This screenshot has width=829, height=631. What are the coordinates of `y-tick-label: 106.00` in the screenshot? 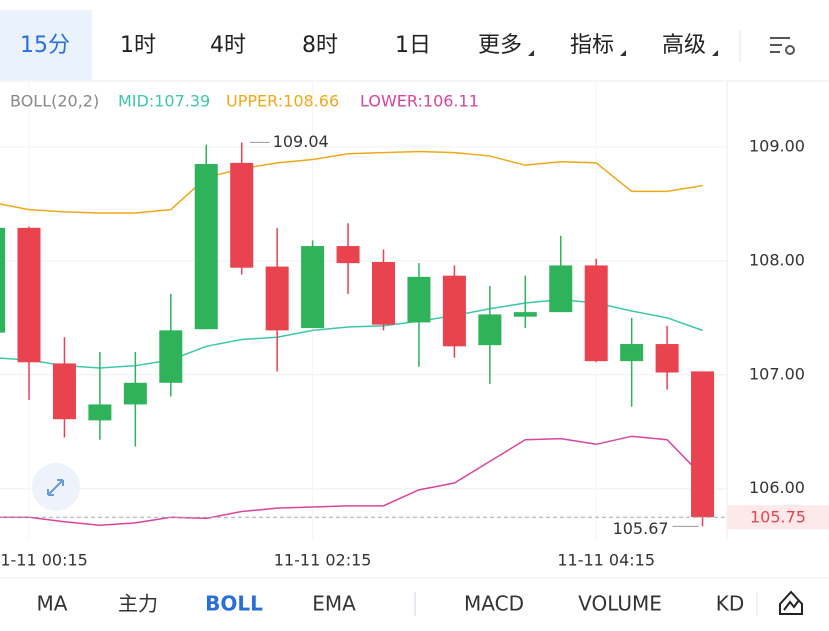 It's located at (777, 487).